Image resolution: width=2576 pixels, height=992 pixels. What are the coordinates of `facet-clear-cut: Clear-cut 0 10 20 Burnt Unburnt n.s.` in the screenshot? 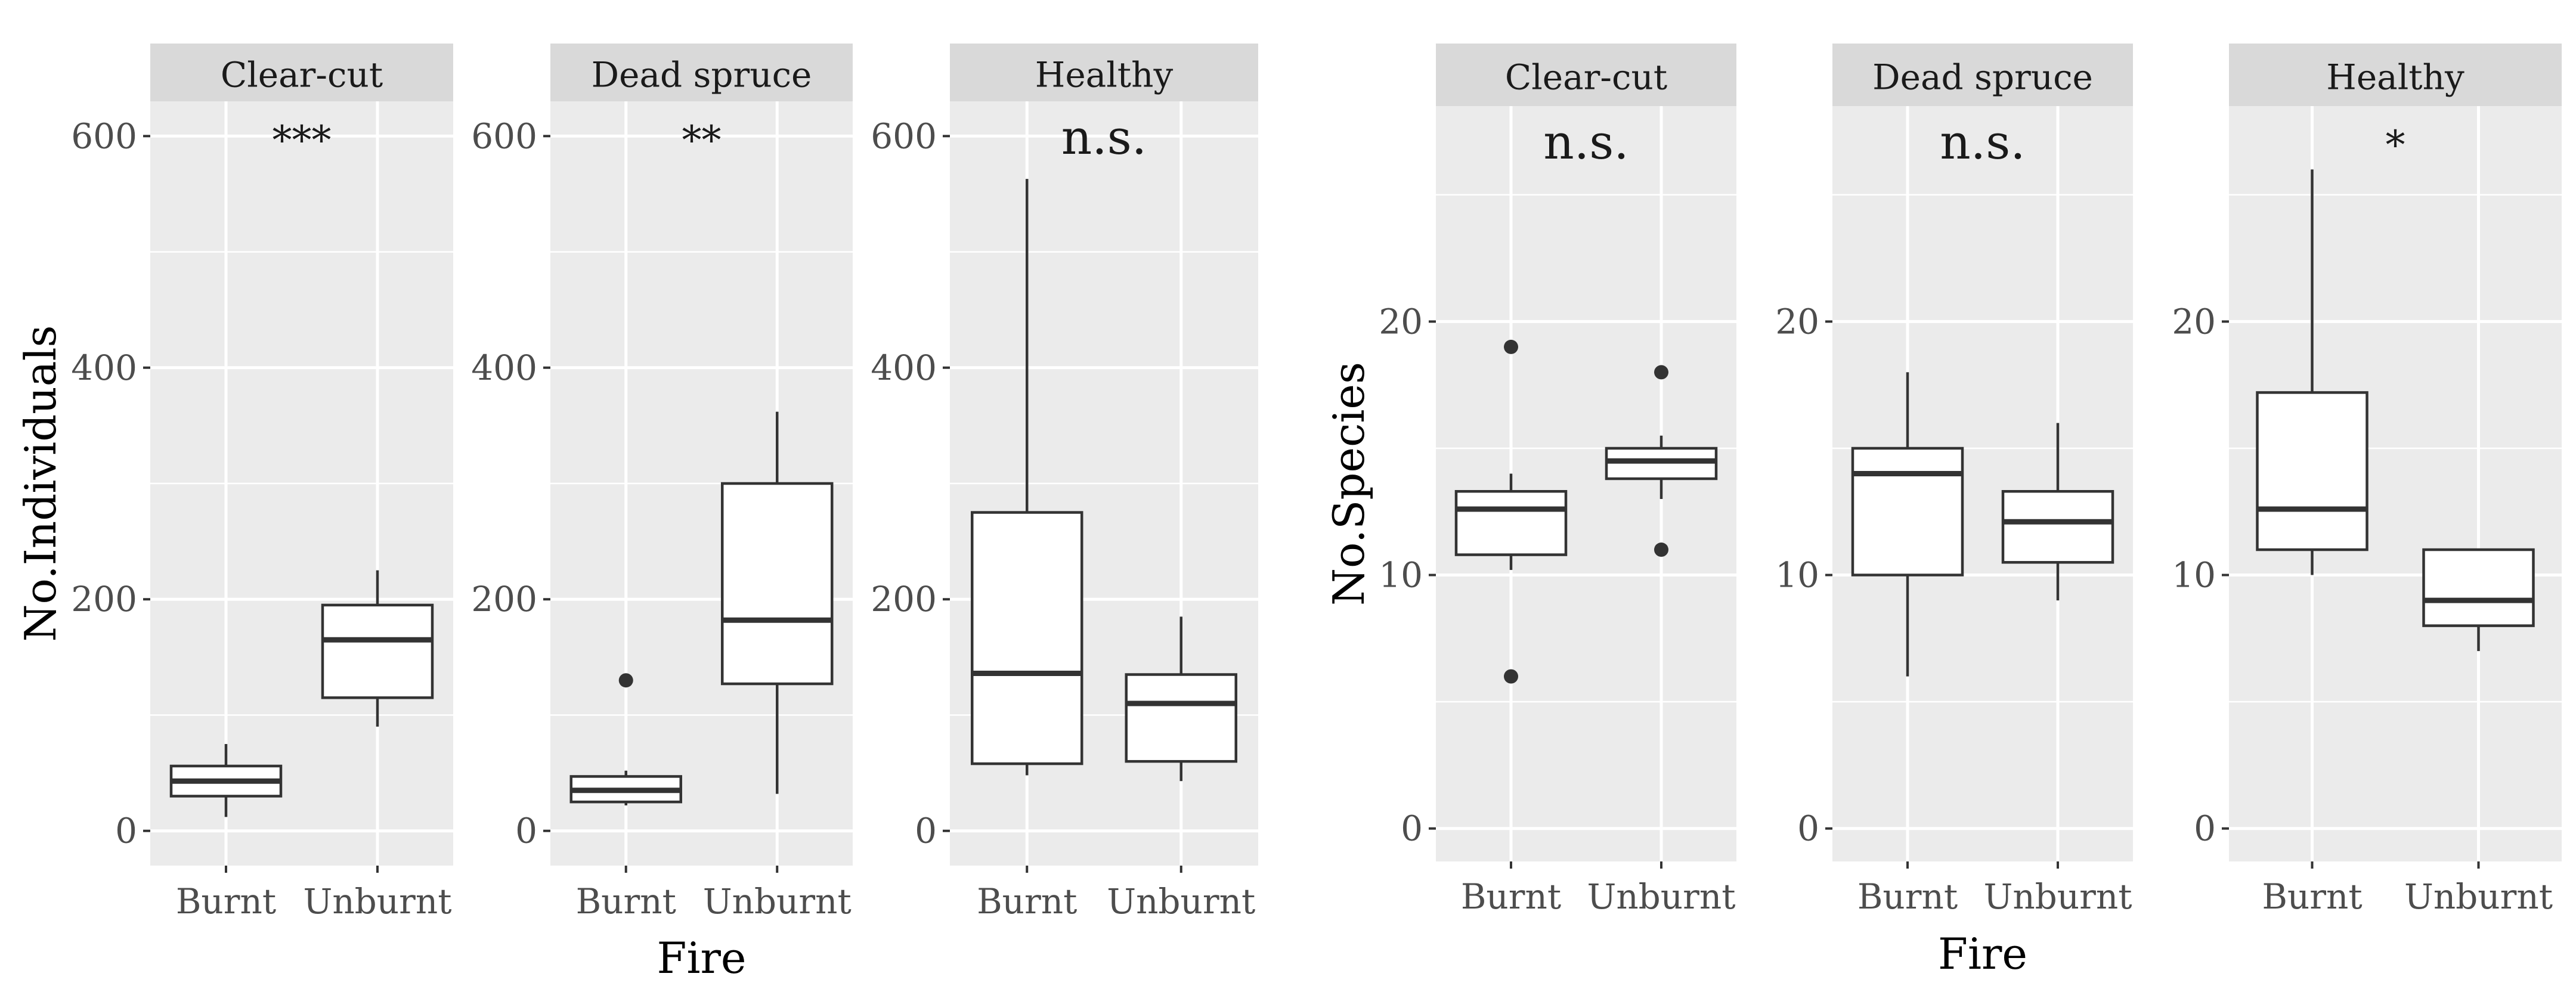 It's located at (1557, 480).